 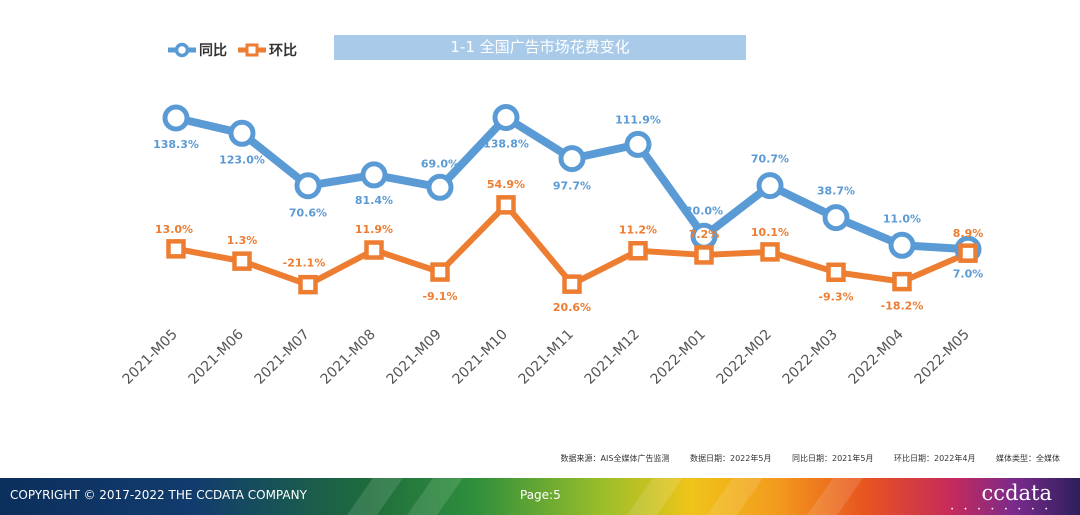 I want to click on source-item: 同比日期：2021年5月, so click(x=833, y=458).